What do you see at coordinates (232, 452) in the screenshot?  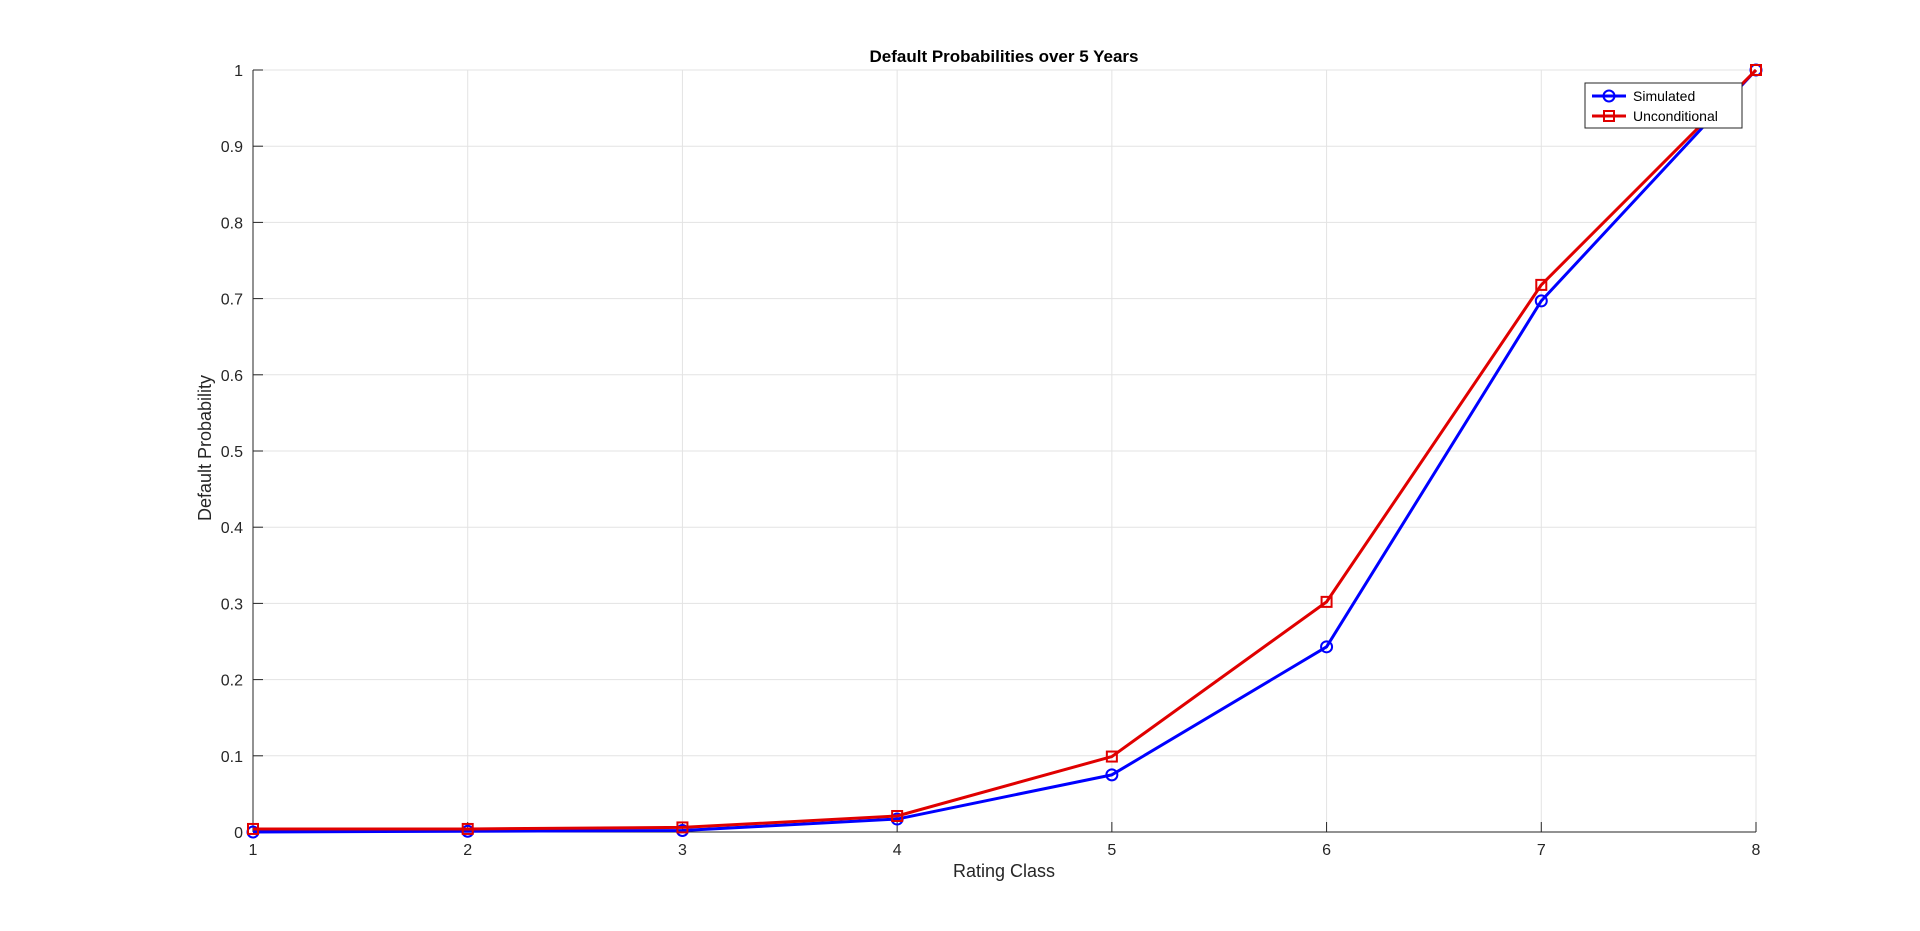 I see `y-tick-label: 0.5` at bounding box center [232, 452].